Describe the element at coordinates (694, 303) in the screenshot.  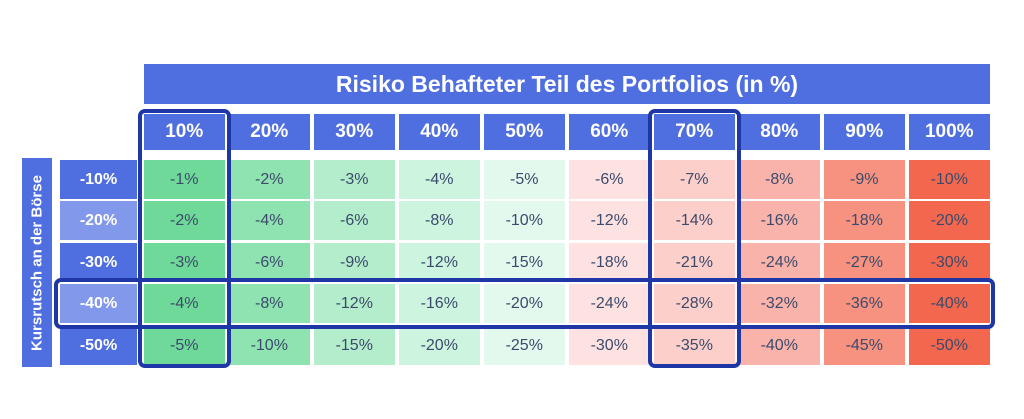
I see `heatmap-cell: -28%` at that location.